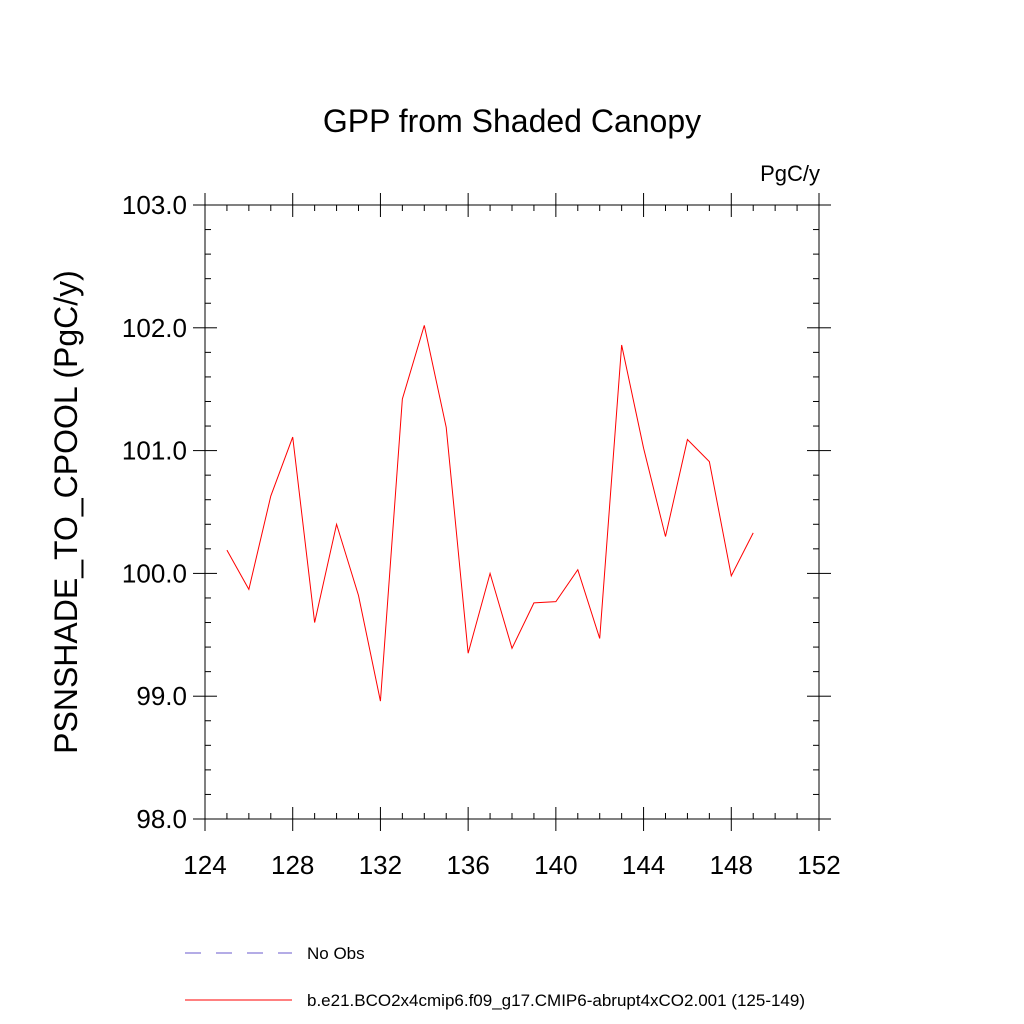  Describe the element at coordinates (154, 205) in the screenshot. I see `y-tick-label: 103.0` at that location.